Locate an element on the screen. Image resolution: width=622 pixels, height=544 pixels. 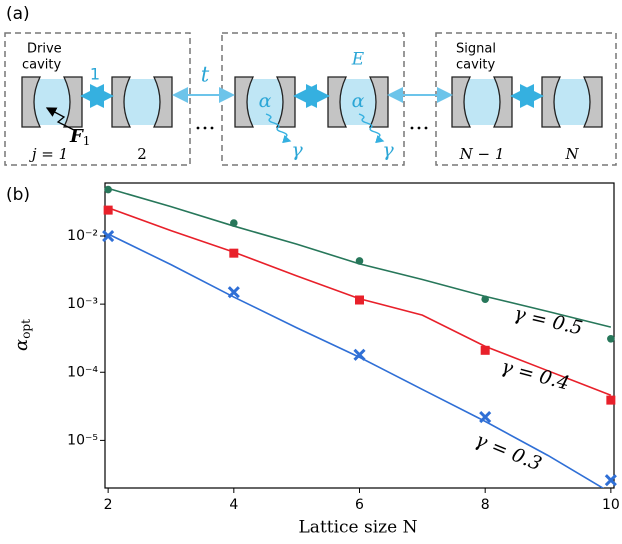
y-tick-label: 10⁻⁵ is located at coordinates (82, 440).